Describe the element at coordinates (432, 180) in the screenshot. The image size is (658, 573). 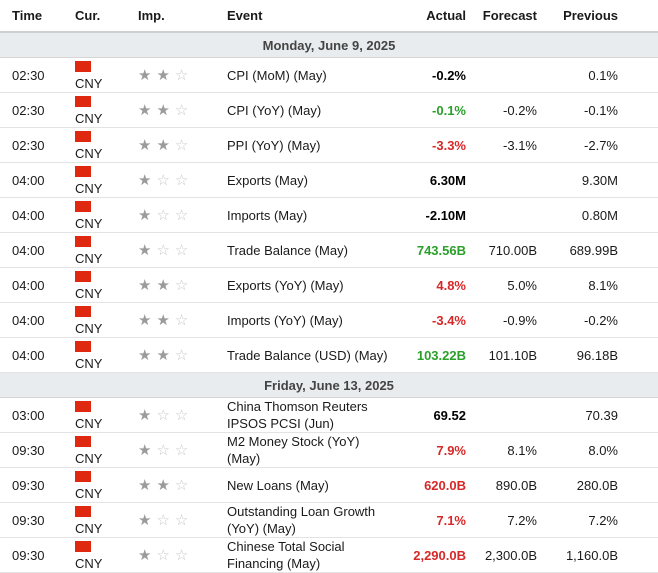
I see `event-actual: 6.30M` at that location.